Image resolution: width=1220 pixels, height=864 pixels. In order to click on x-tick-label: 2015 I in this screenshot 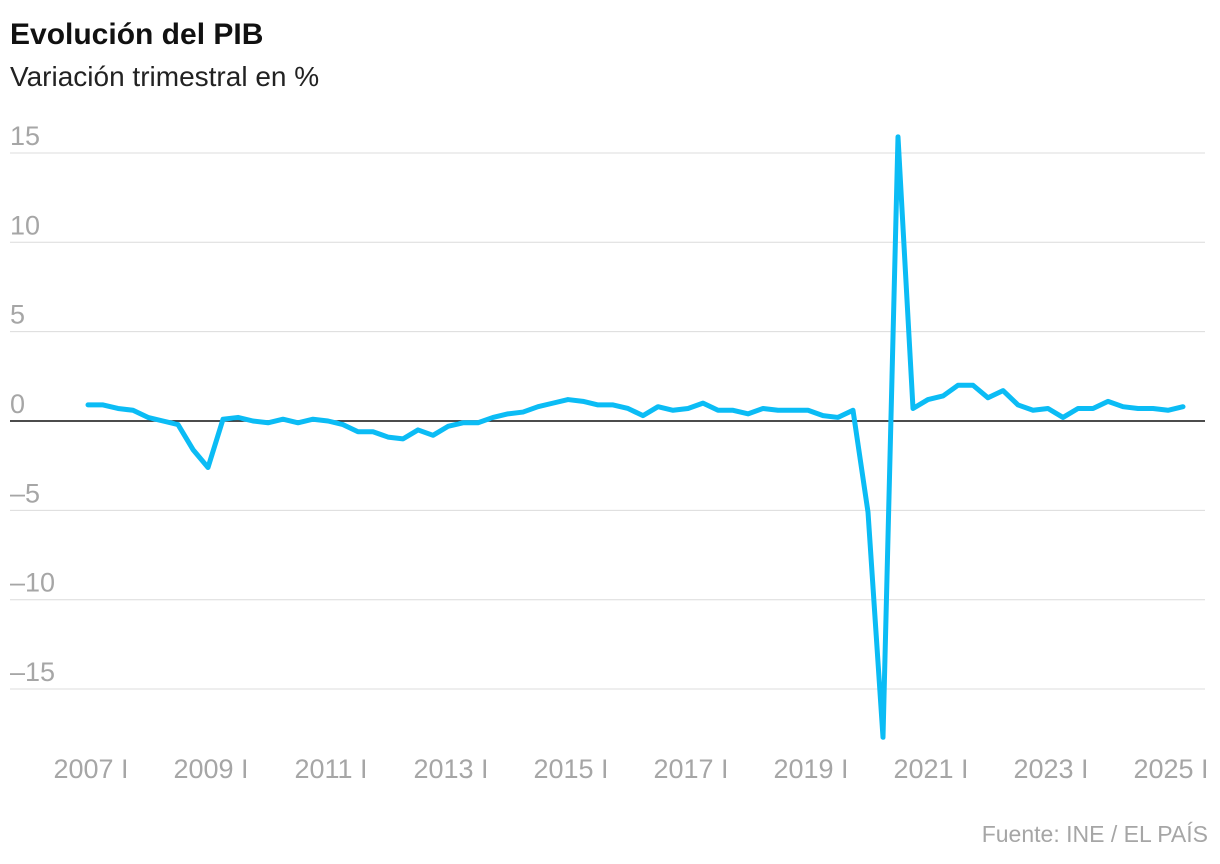, I will do `click(570, 769)`.